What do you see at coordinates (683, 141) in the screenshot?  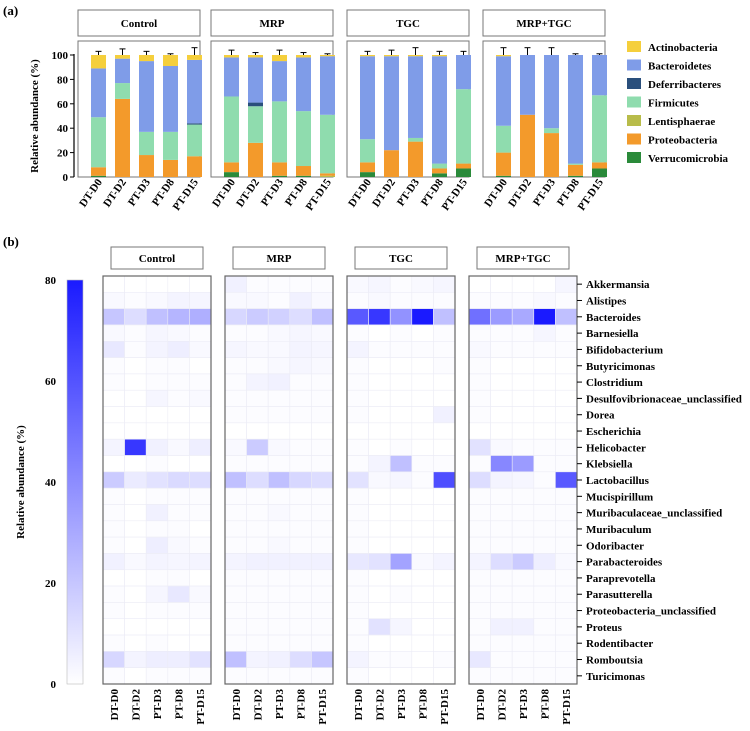 I see `legend-label: Proteobacteria` at bounding box center [683, 141].